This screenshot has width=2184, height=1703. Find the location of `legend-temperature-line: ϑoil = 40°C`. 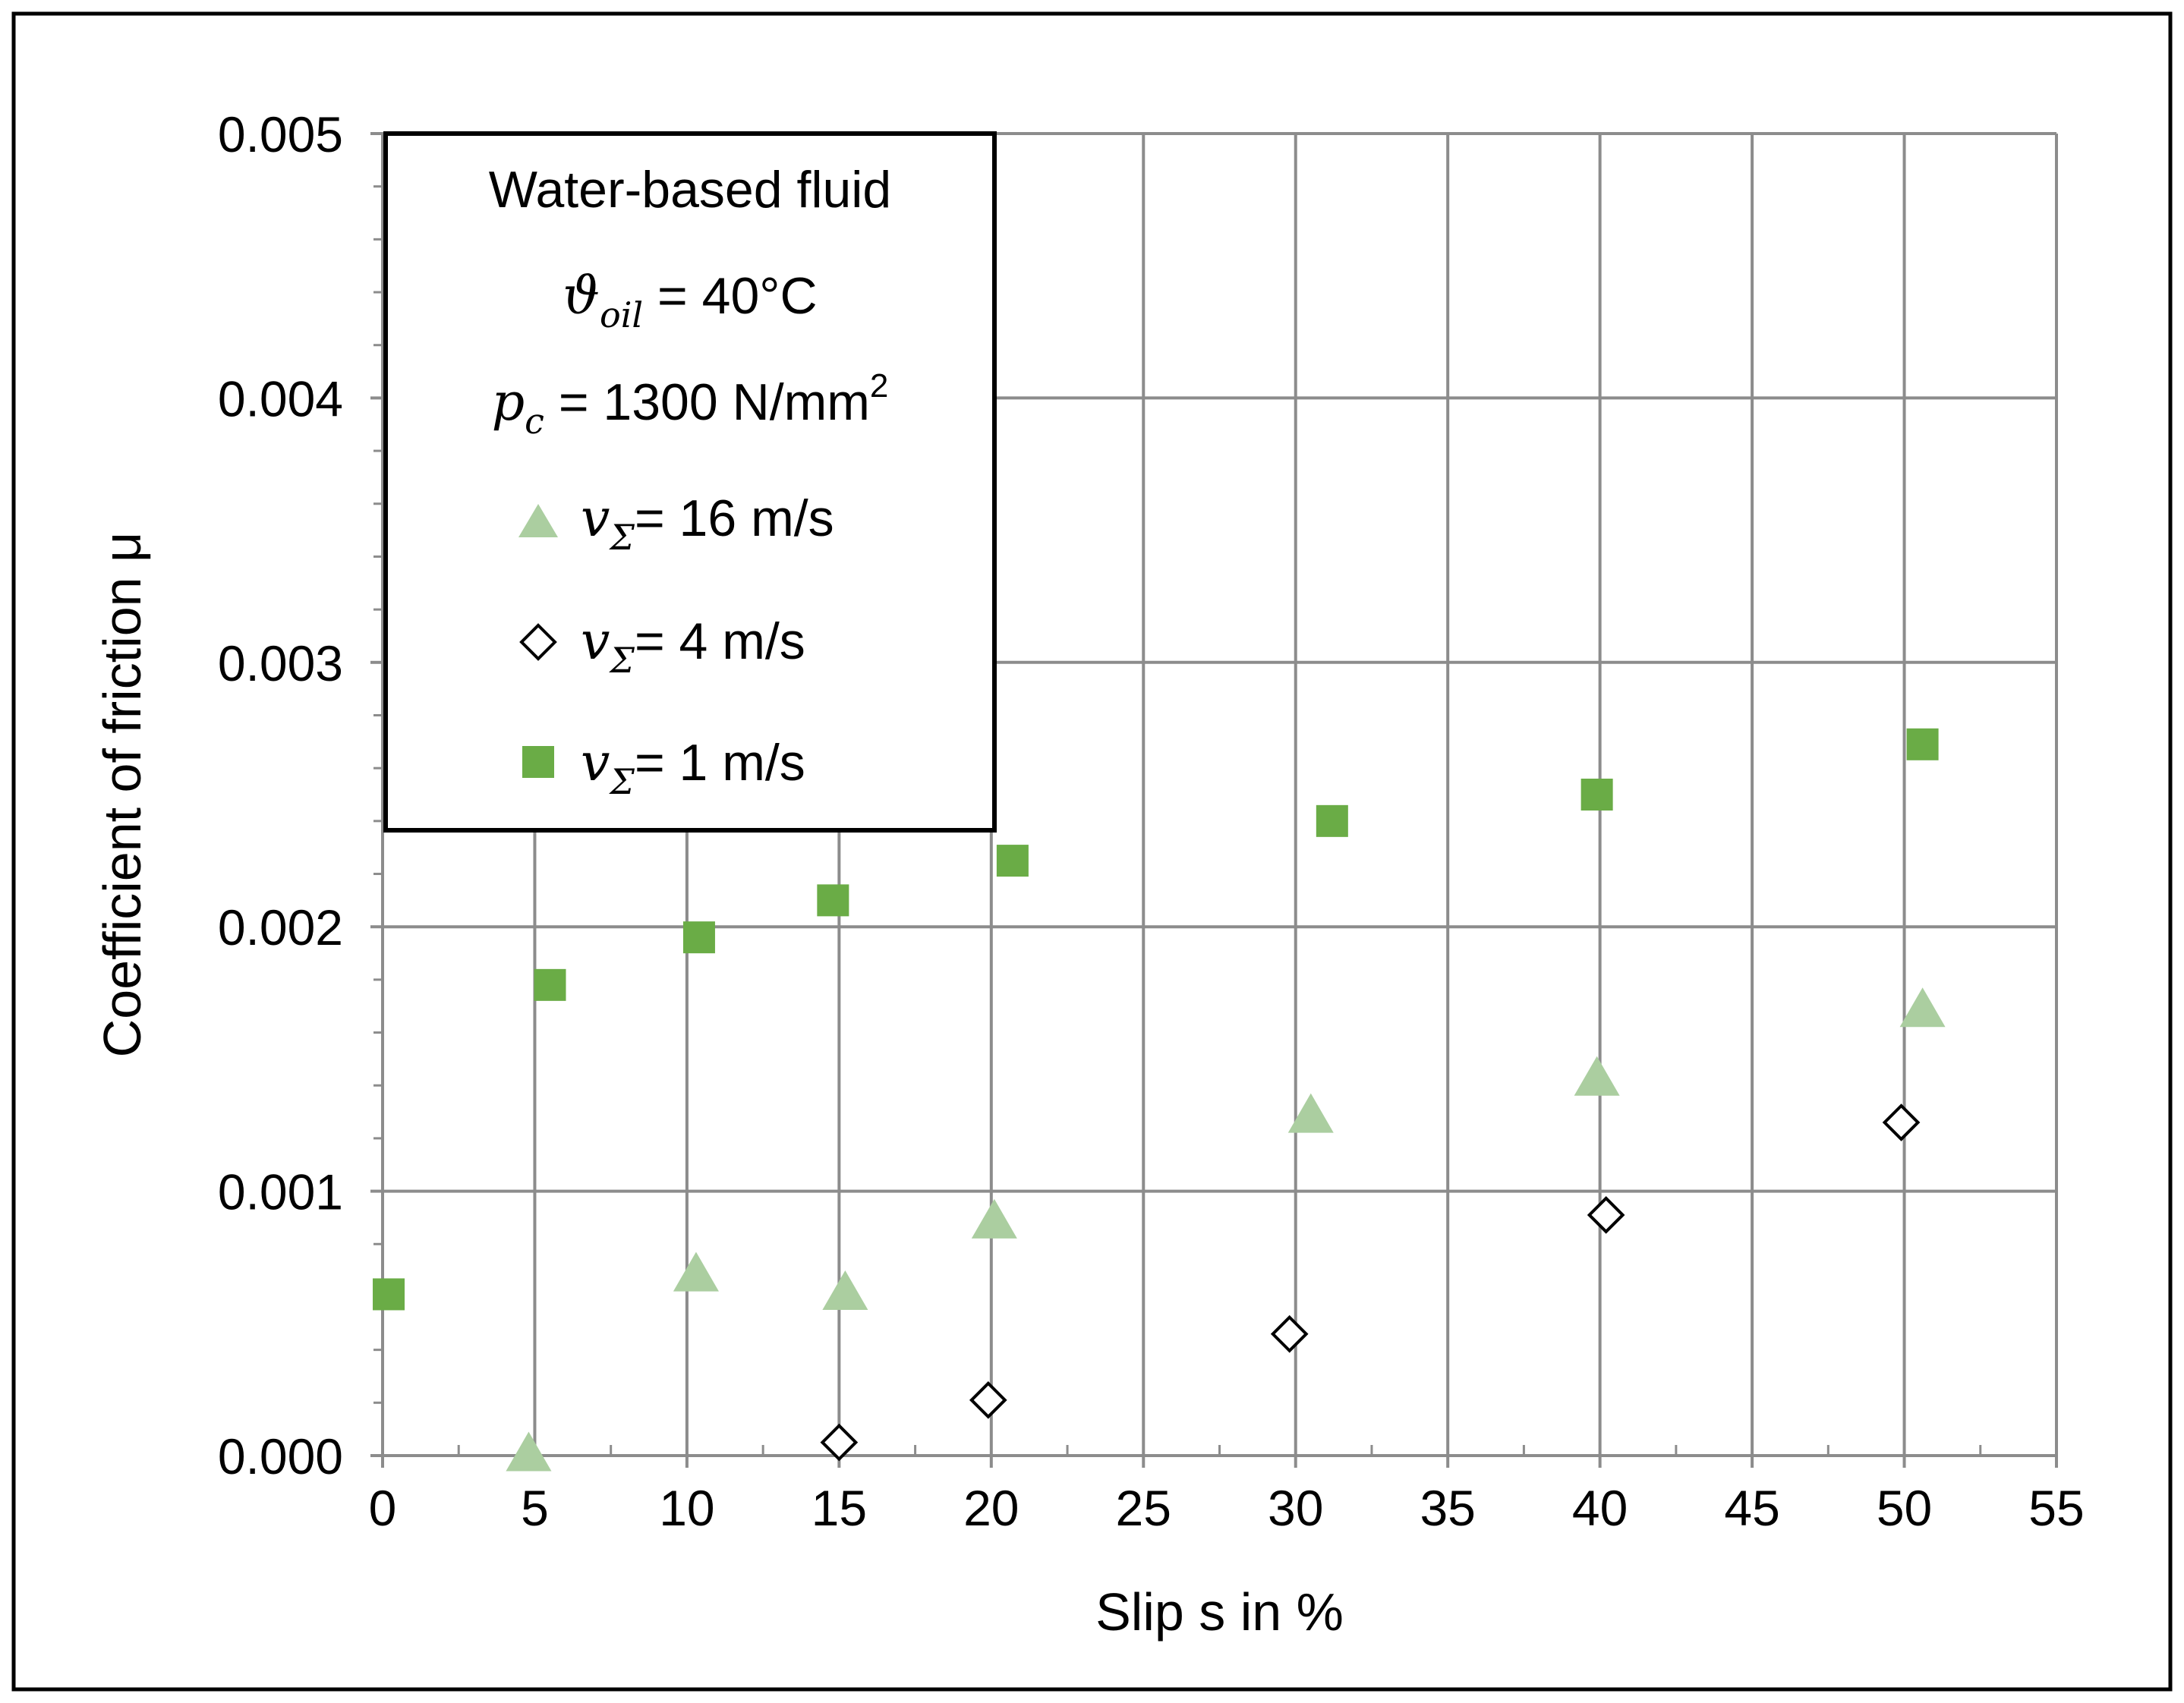

legend-temperature-line: ϑoil = 40°C is located at coordinates (690, 300).